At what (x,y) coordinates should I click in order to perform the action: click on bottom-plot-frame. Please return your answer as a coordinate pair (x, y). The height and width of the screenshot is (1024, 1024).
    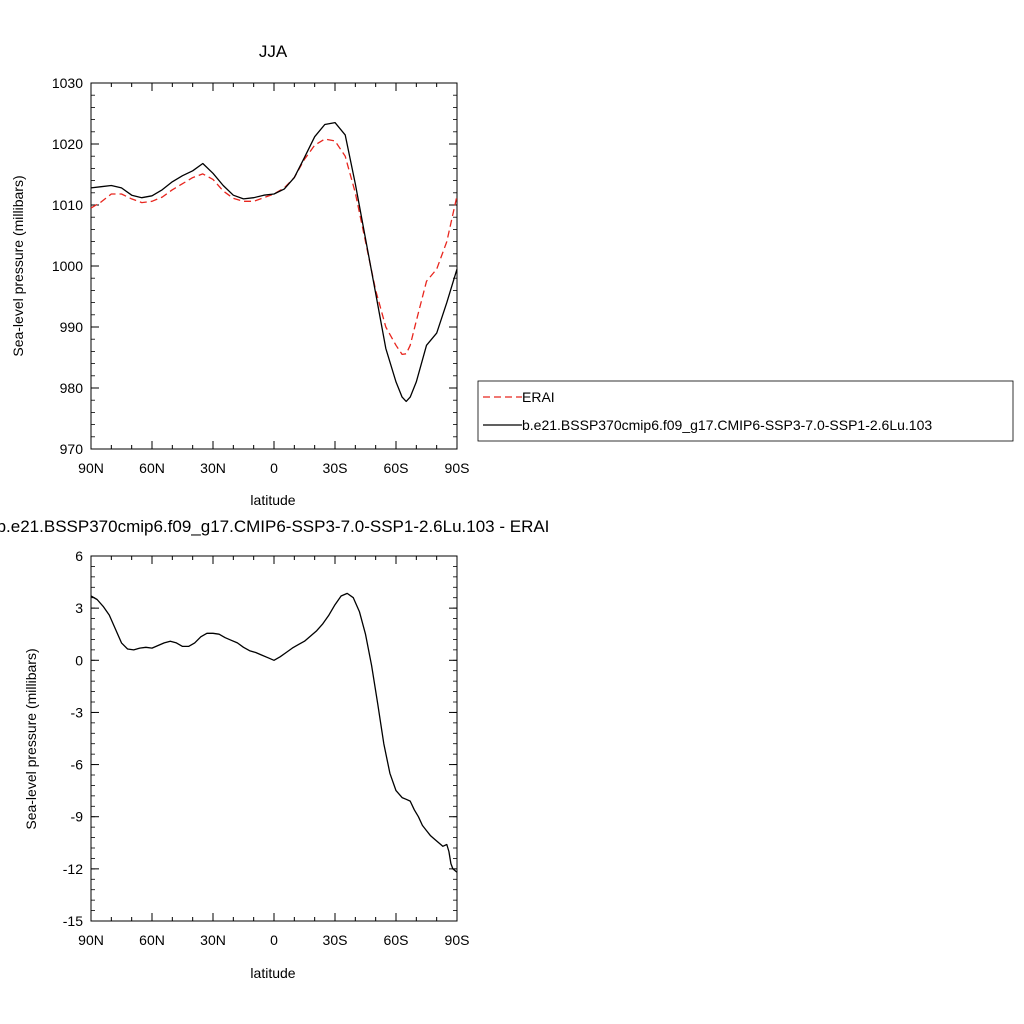
    Looking at the image, I should click on (274, 738).